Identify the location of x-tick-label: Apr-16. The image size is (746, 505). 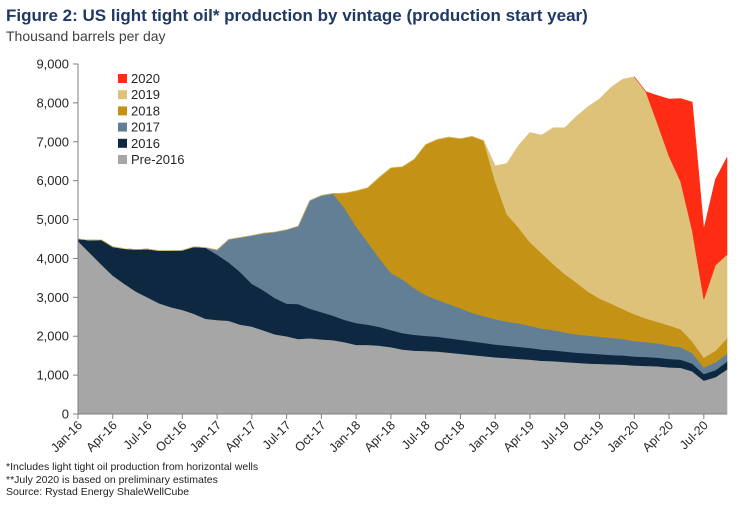
(101, 436).